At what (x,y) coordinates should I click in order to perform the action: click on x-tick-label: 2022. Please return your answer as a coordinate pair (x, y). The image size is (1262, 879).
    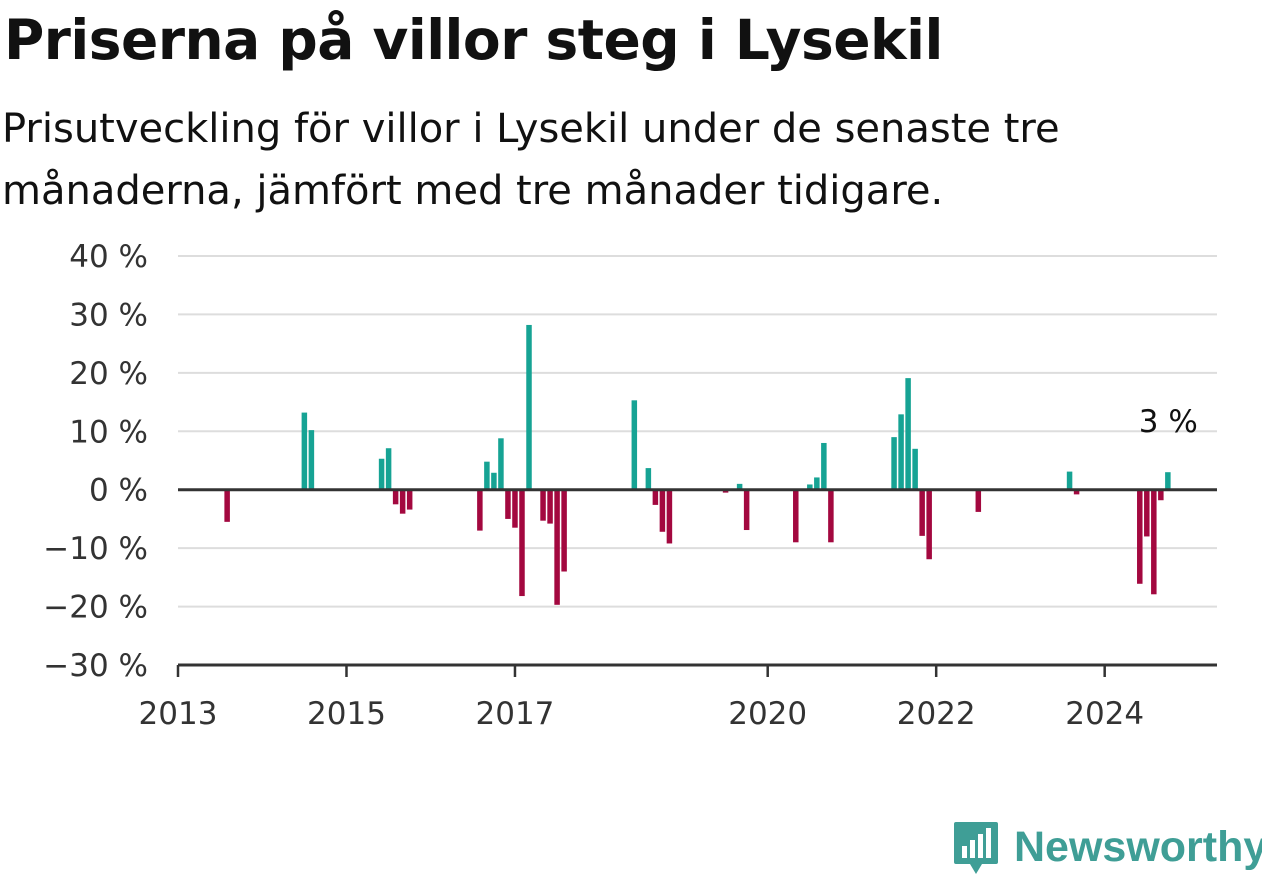
    Looking at the image, I should click on (936, 714).